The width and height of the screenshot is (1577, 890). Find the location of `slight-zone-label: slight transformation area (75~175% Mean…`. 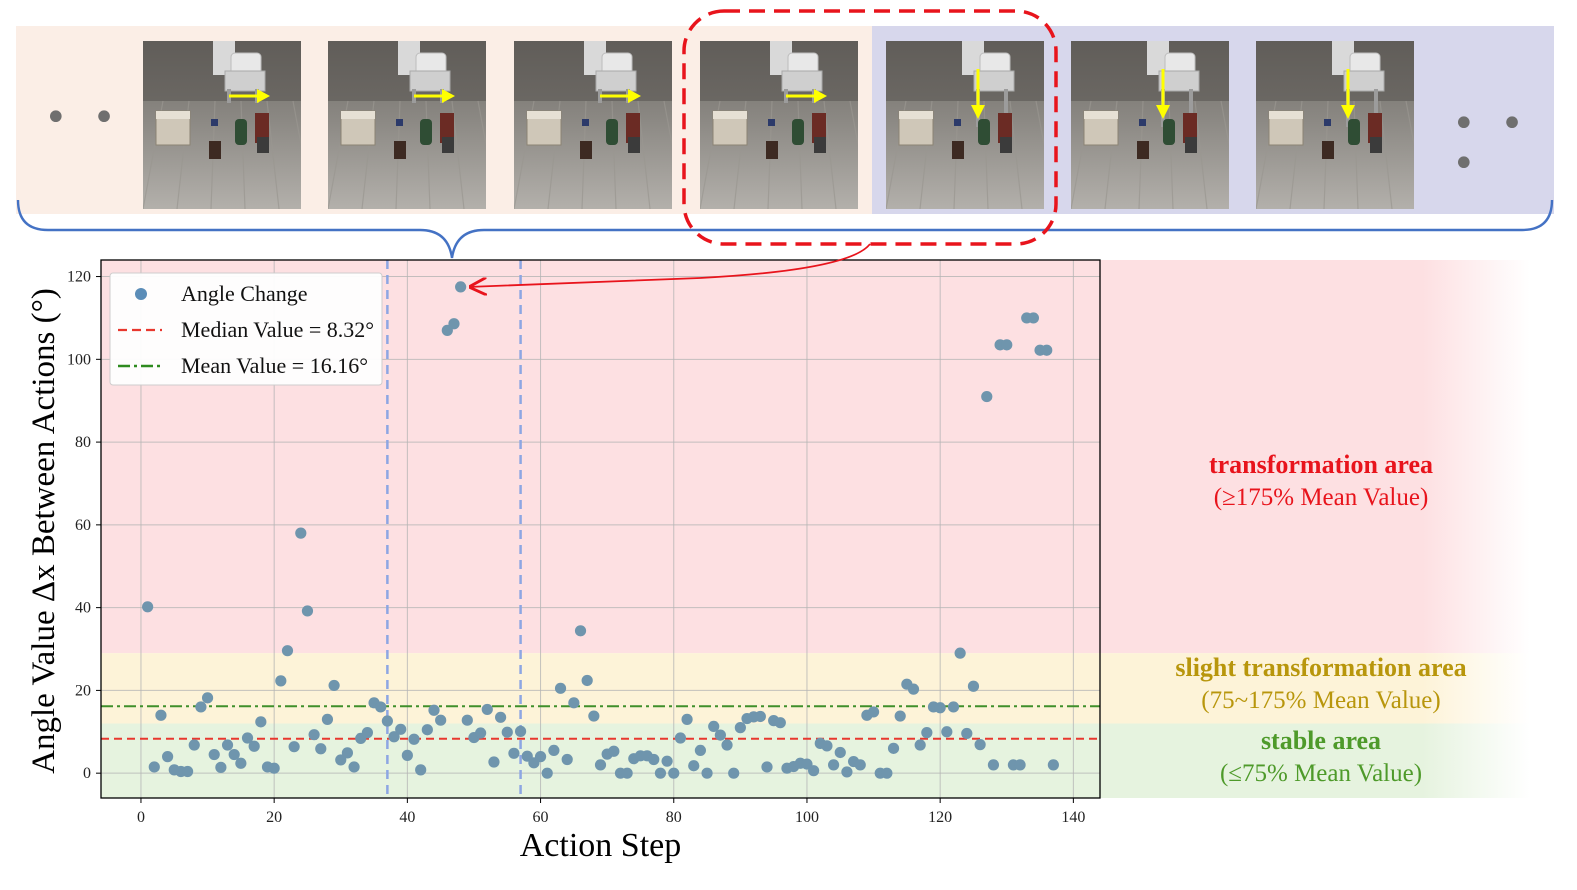

slight-zone-label: slight transformation area (75~175% Mean… is located at coordinates (1321, 684).